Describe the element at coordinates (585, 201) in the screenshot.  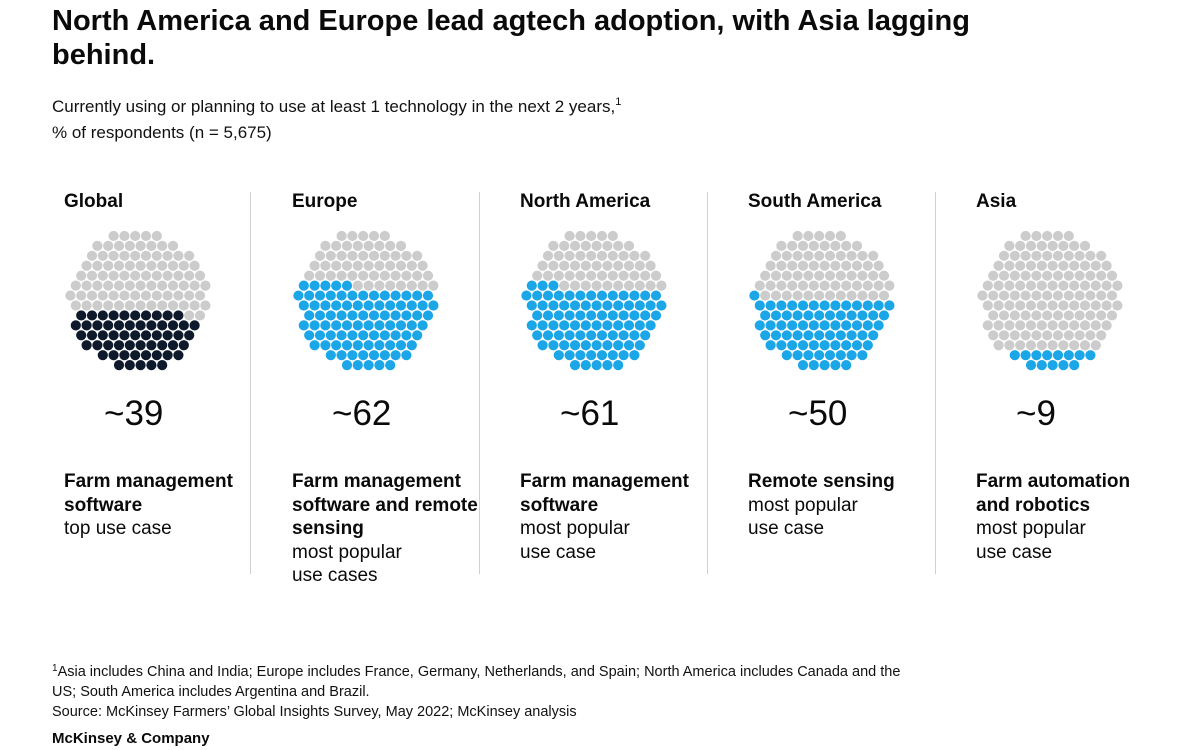
I see `region-label: North America` at that location.